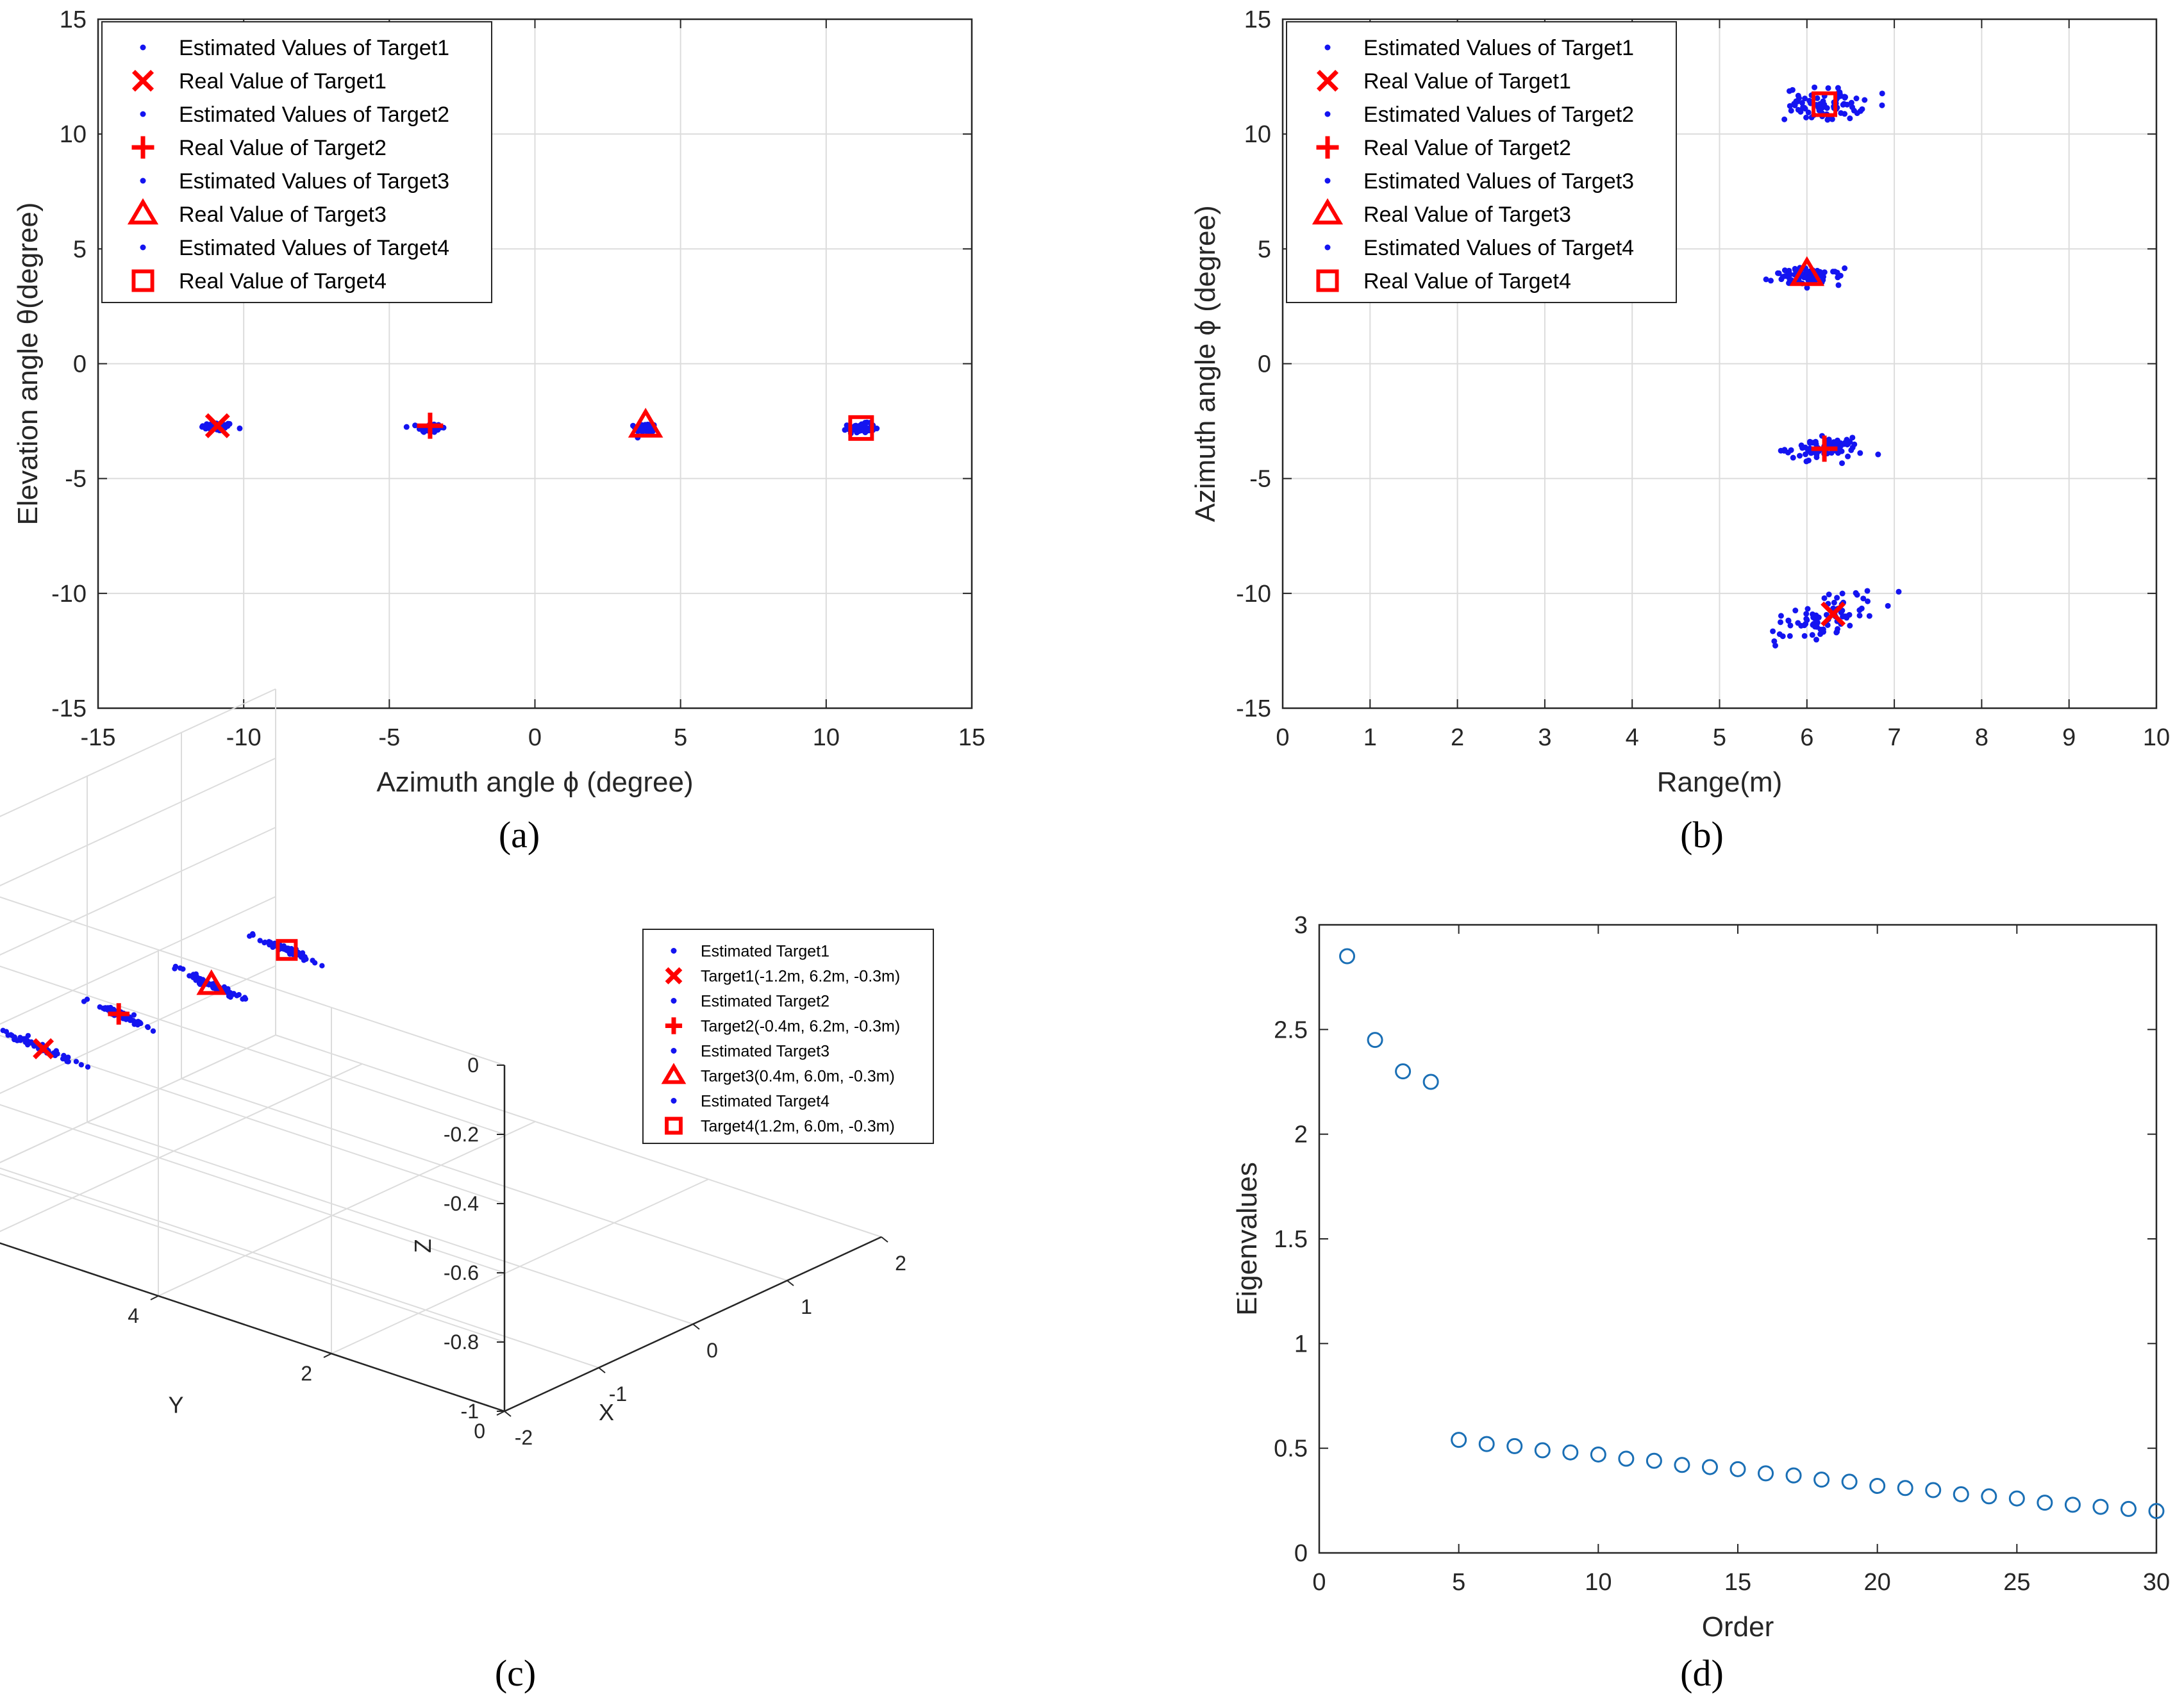 This screenshot has width=2175, height=1708. Describe the element at coordinates (791, 1283) in the screenshot. I see `x-tick` at that location.